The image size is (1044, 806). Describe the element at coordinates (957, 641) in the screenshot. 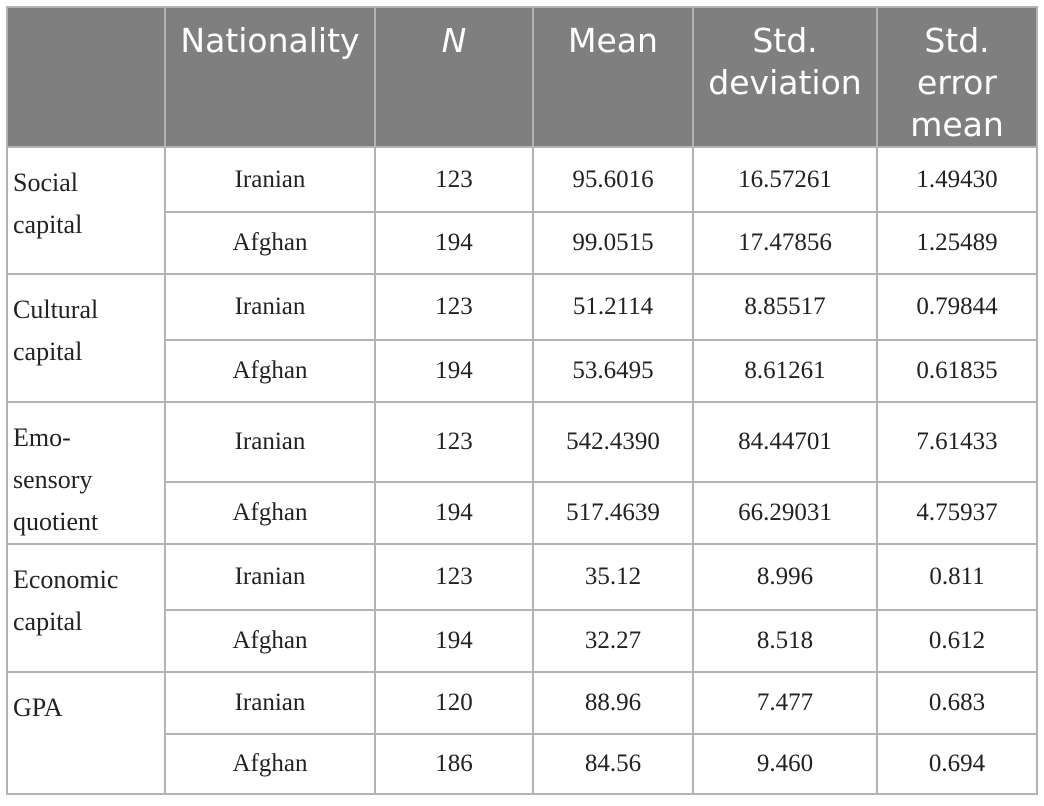

I see `std-error-cell: 0.612` at that location.